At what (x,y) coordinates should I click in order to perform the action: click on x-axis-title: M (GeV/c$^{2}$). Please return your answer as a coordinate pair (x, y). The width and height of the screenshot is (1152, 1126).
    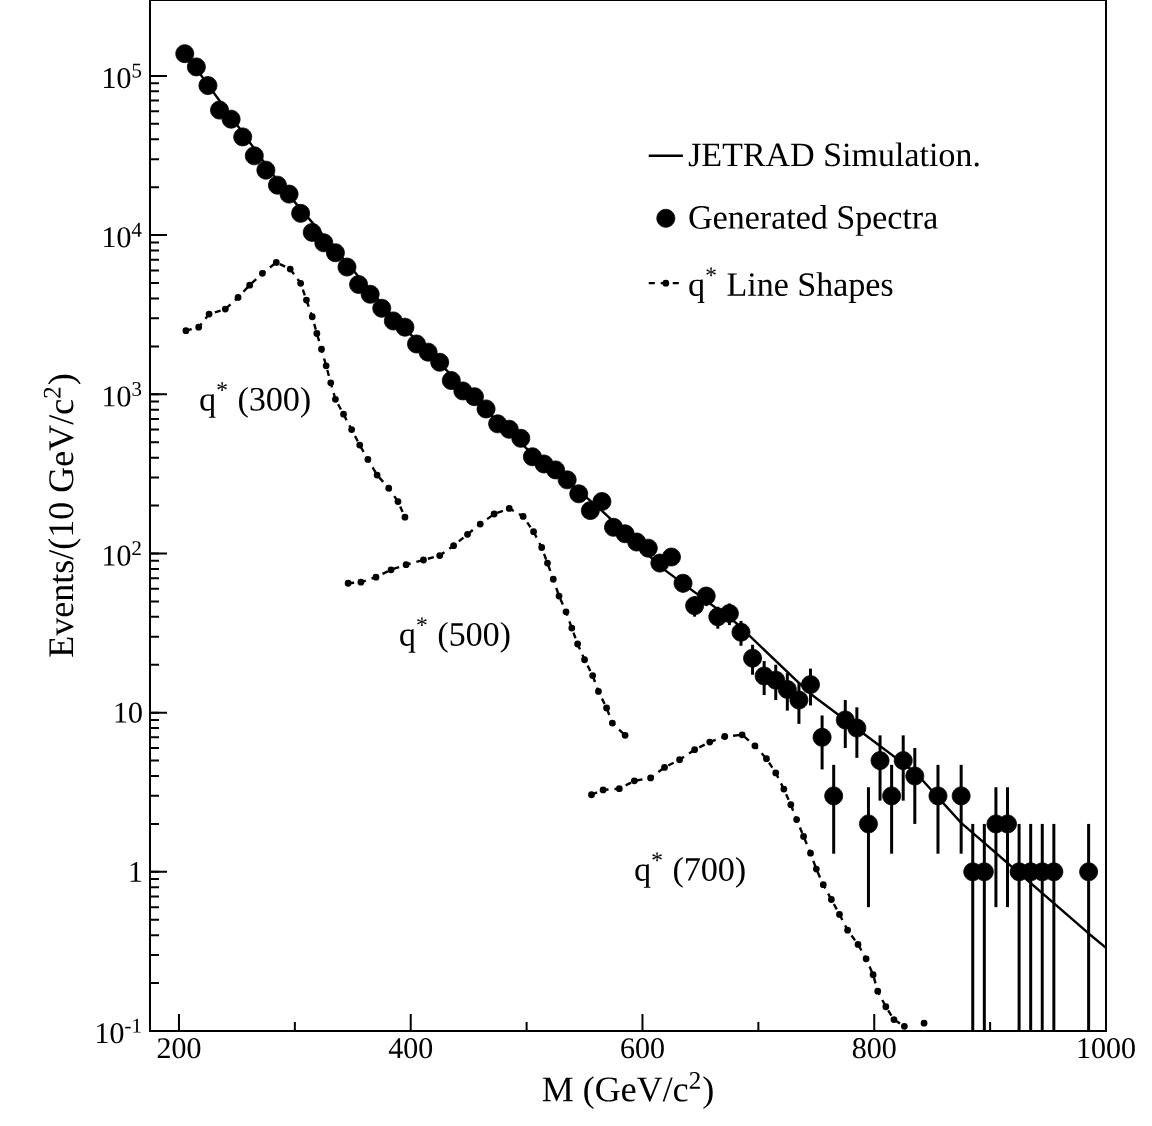
    Looking at the image, I should click on (627, 1090).